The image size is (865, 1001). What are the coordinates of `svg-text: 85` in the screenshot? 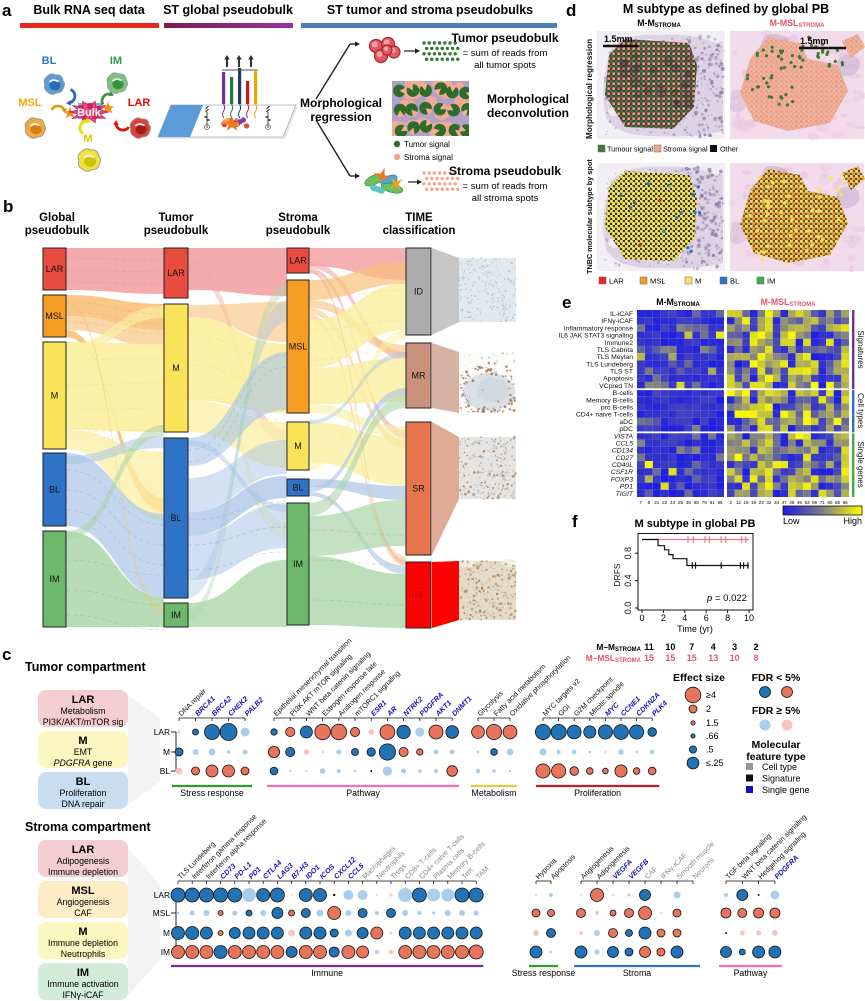 It's located at (838, 502).